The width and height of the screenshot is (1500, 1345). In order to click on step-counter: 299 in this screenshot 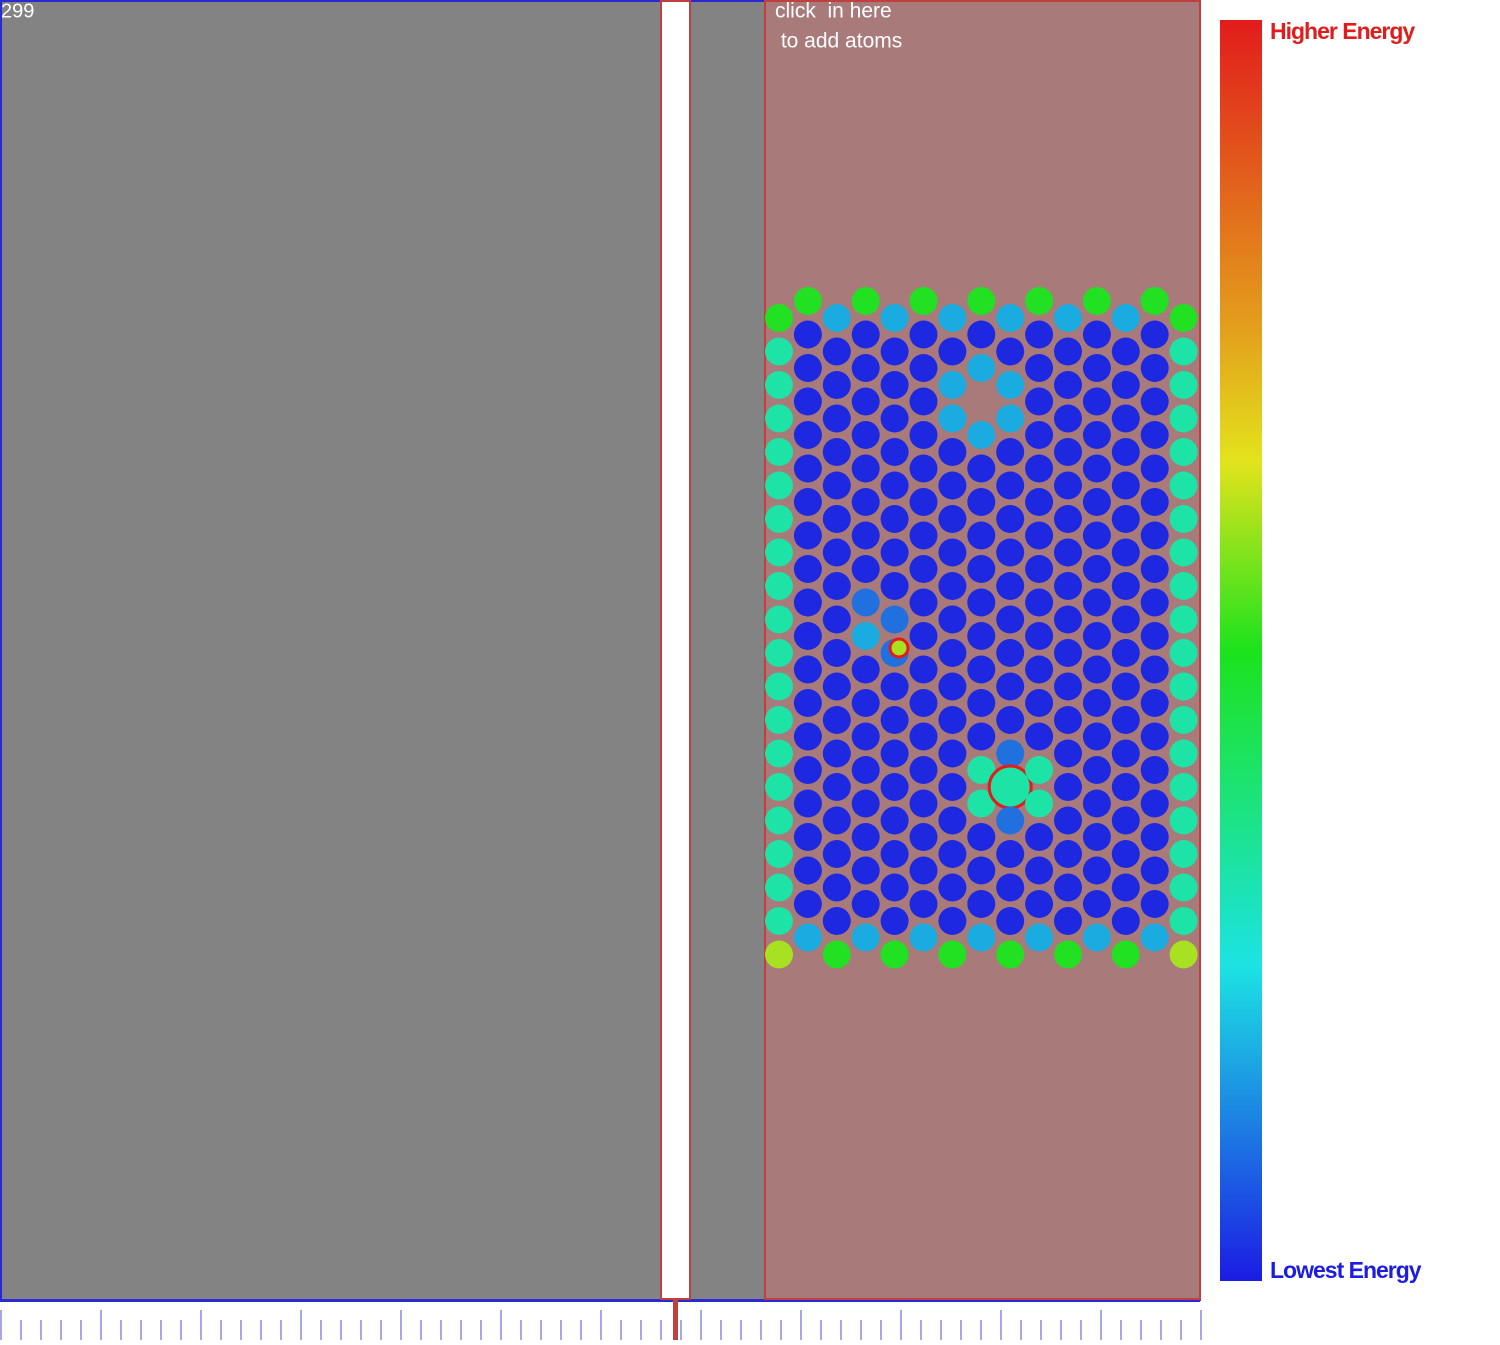, I will do `click(17, 11)`.